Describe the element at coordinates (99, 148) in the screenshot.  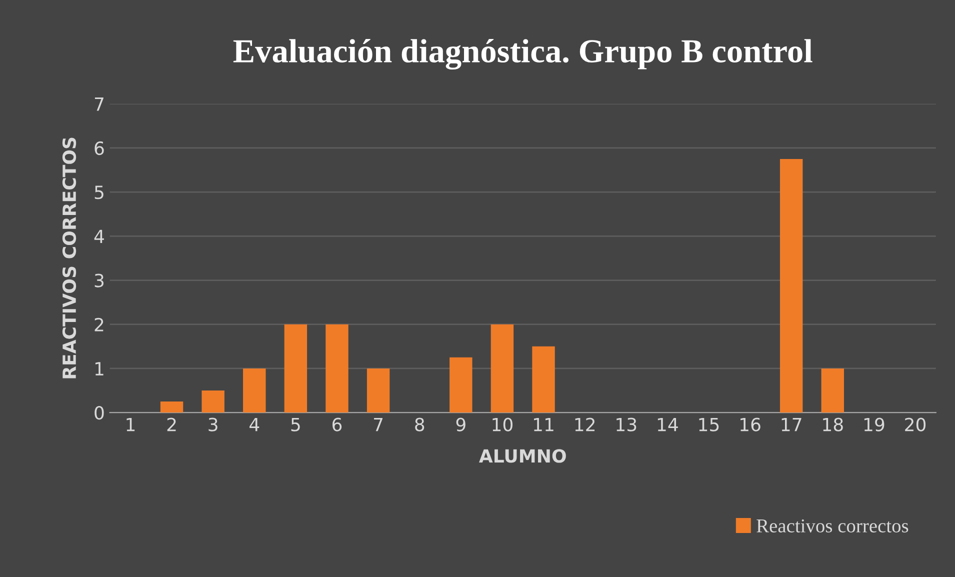
I see `y-tick-label: 6` at that location.